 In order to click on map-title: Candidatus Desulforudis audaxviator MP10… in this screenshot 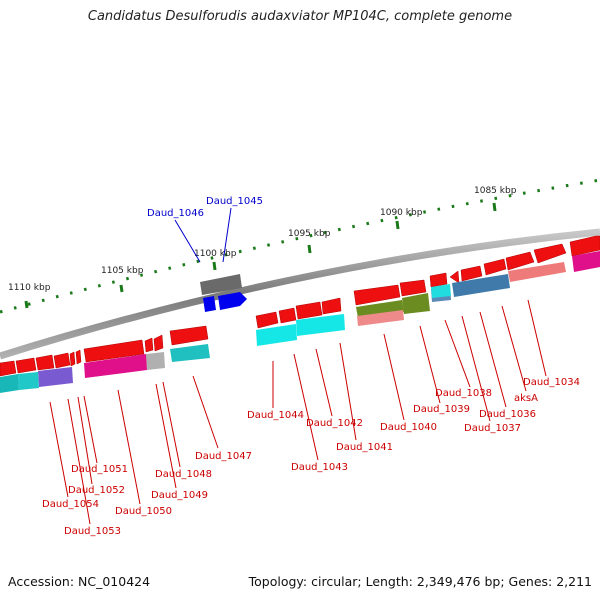, I will do `click(300, 16)`.